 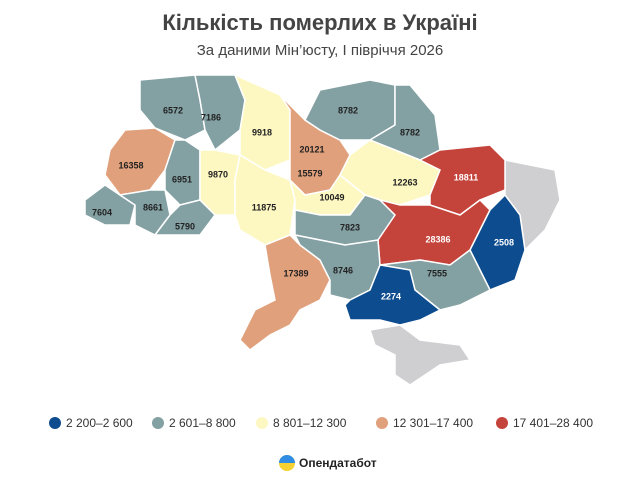 I want to click on region-label: 6951, so click(x=182, y=179).